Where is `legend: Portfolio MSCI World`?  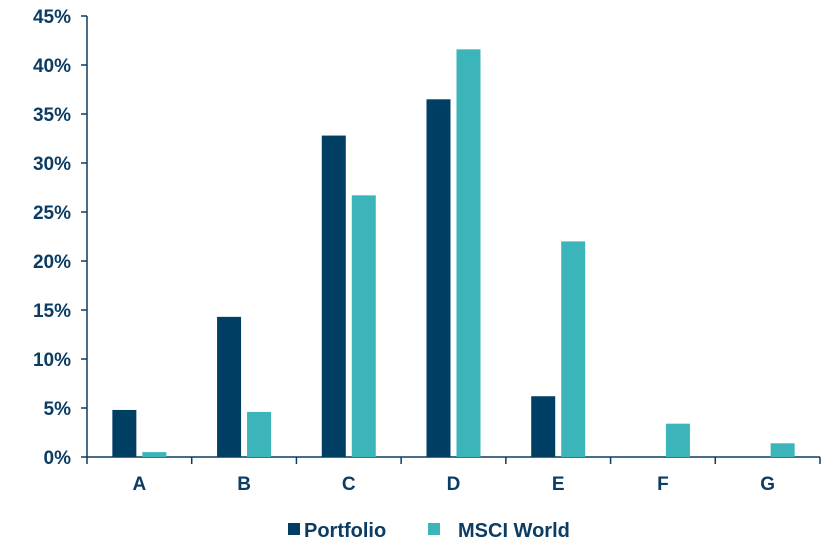 legend: Portfolio MSCI World is located at coordinates (429, 531).